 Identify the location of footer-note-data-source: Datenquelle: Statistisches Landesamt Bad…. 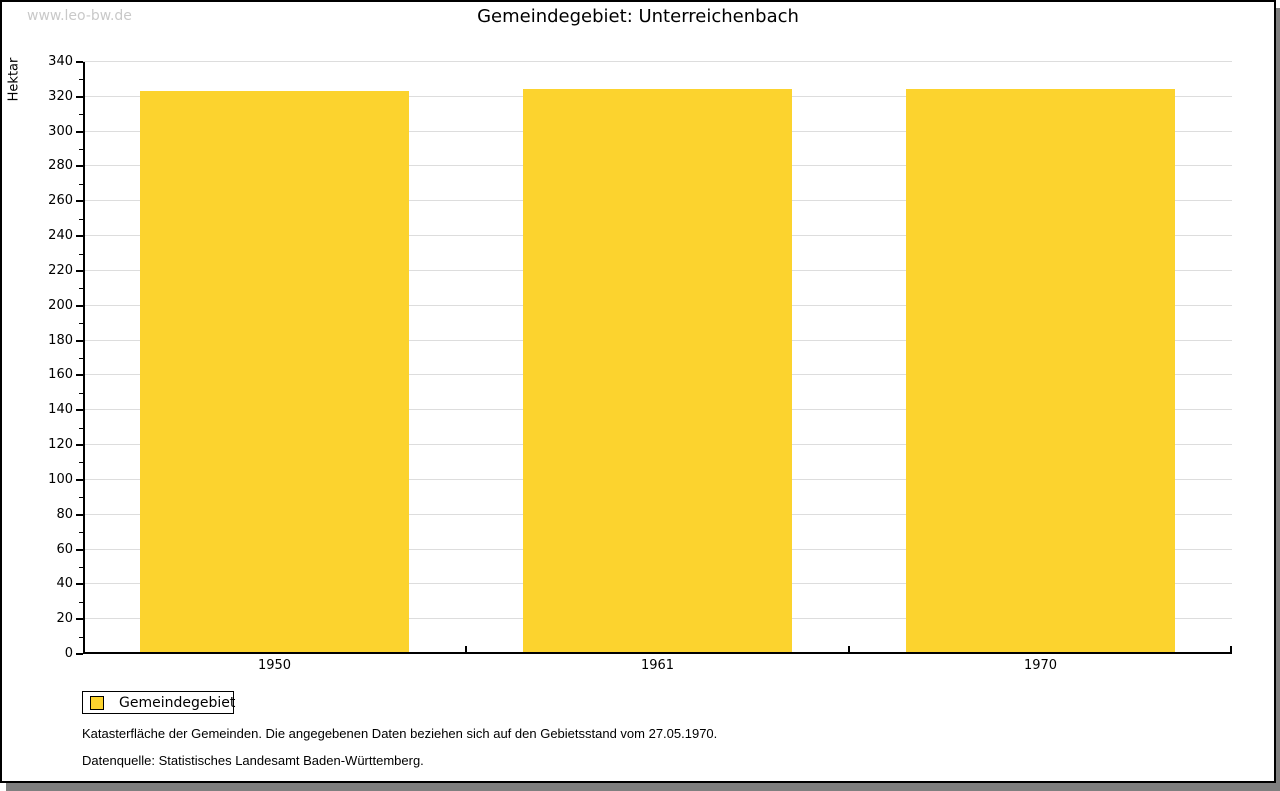
(253, 760).